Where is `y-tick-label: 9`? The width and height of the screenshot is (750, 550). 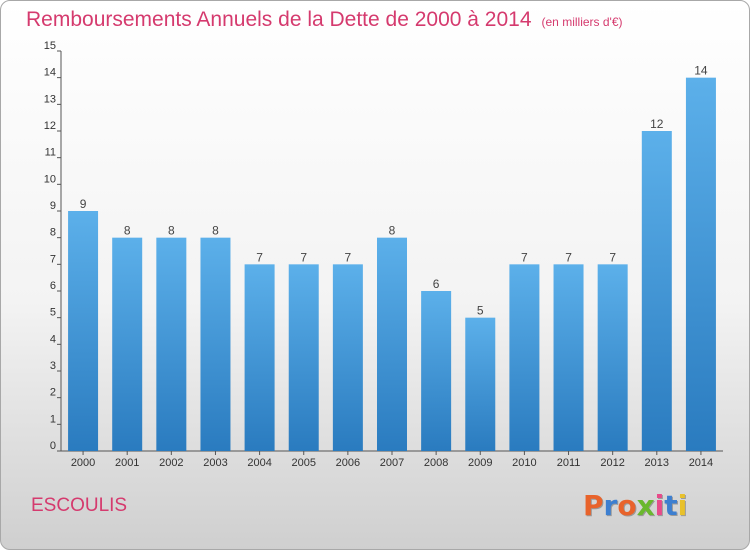 y-tick-label: 9 is located at coordinates (53, 206).